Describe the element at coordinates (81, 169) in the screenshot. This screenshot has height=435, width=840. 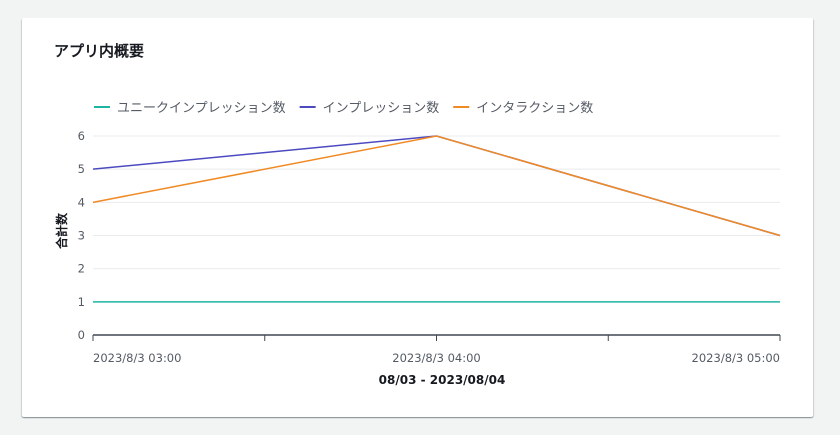
I see `y-tick-label: 5` at that location.